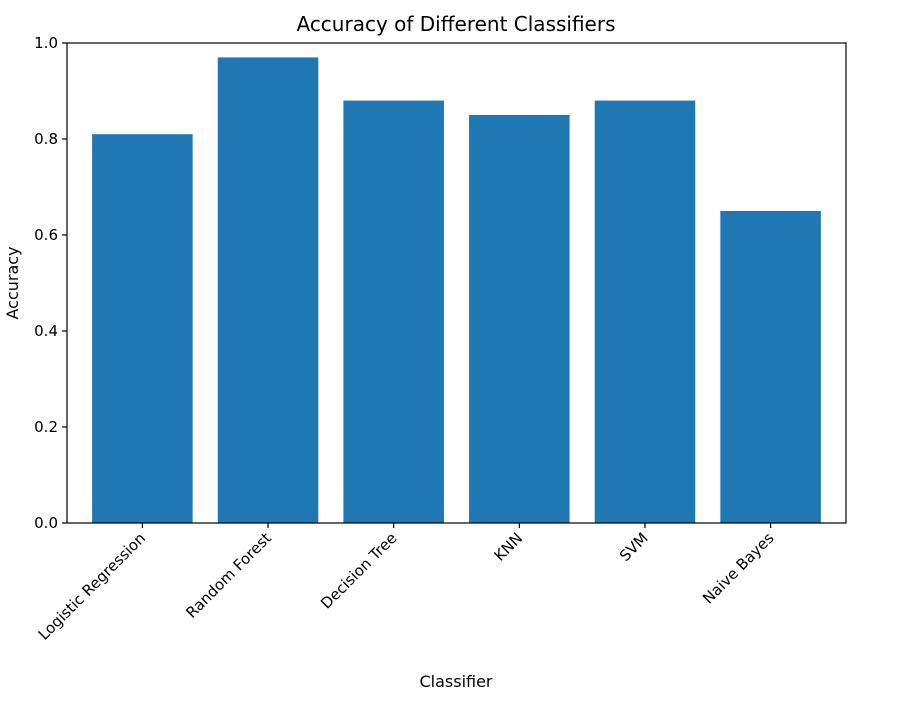 The height and width of the screenshot is (708, 923). What do you see at coordinates (46, 427) in the screenshot?
I see `y-tick-label: 0.2` at bounding box center [46, 427].